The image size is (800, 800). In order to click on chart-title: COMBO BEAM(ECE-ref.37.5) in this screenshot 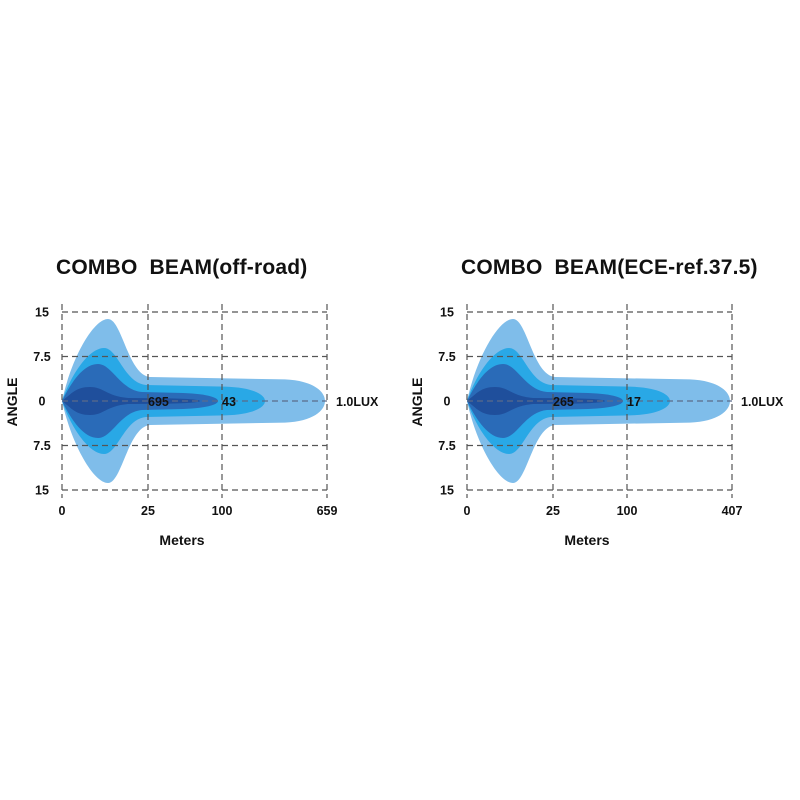, I will do `click(609, 267)`.